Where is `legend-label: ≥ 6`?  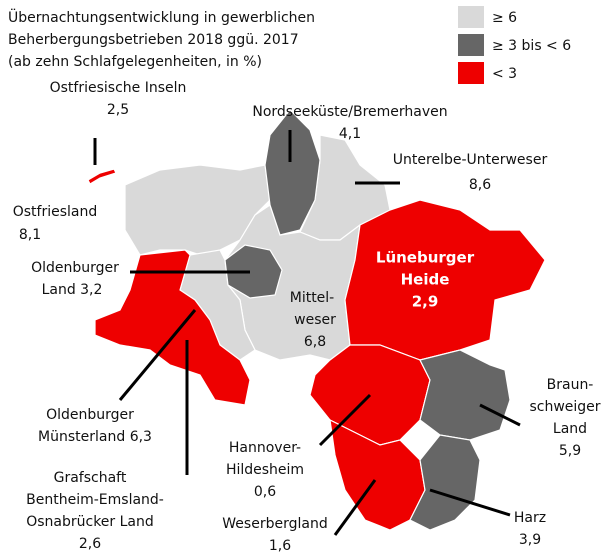
legend-label: ≥ 6 is located at coordinates (504, 18).